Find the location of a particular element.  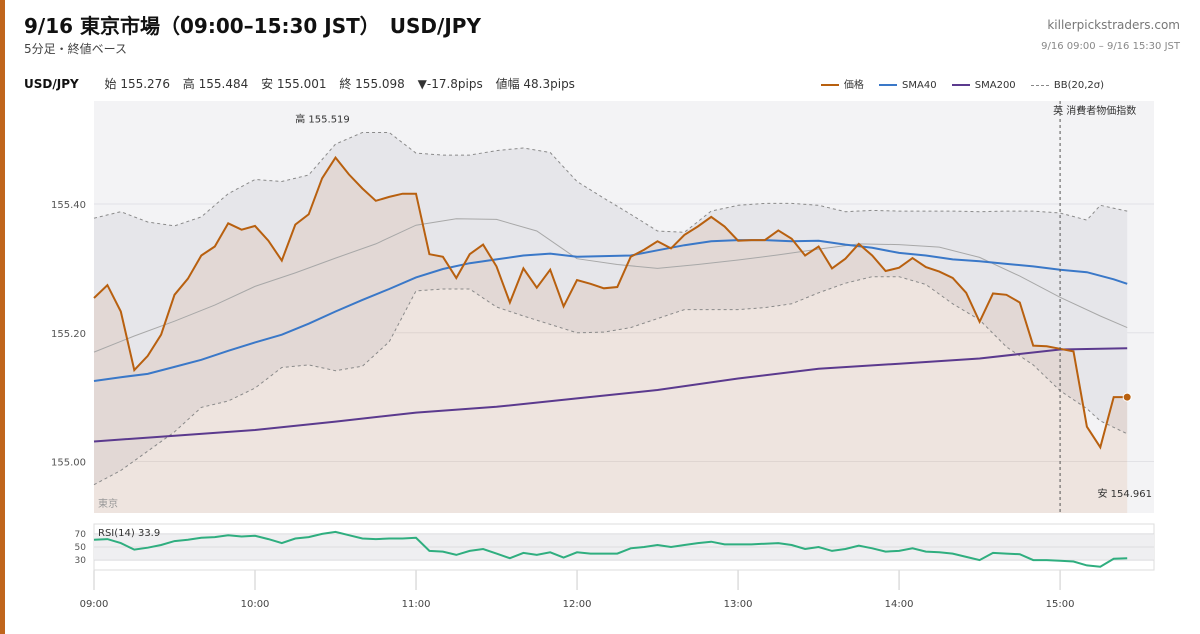

stat-high: 高 155.484 is located at coordinates (215, 84).